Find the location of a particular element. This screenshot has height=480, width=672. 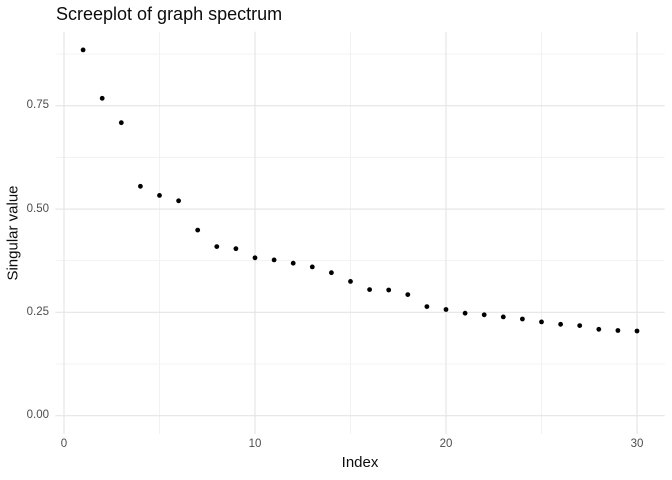

chart-title: Screeplot of graph spectrum is located at coordinates (169, 14).